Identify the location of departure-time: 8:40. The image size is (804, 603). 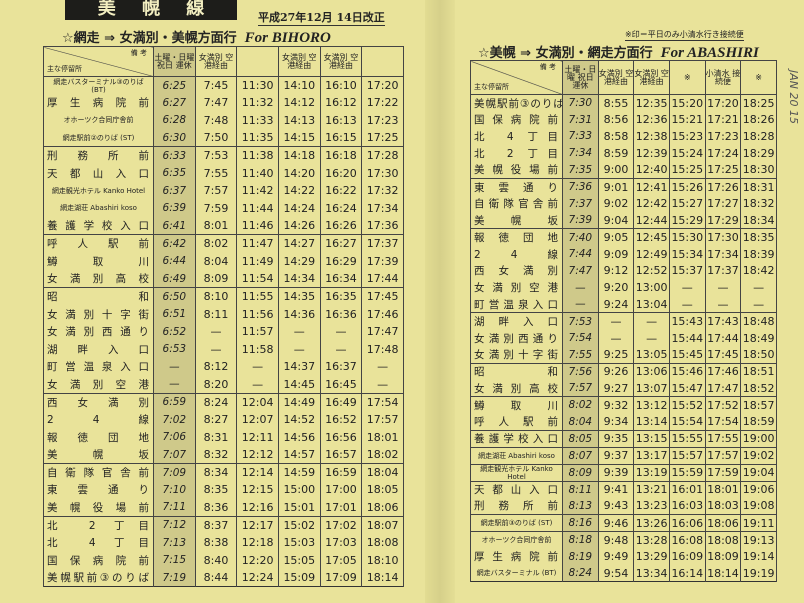
(216, 560).